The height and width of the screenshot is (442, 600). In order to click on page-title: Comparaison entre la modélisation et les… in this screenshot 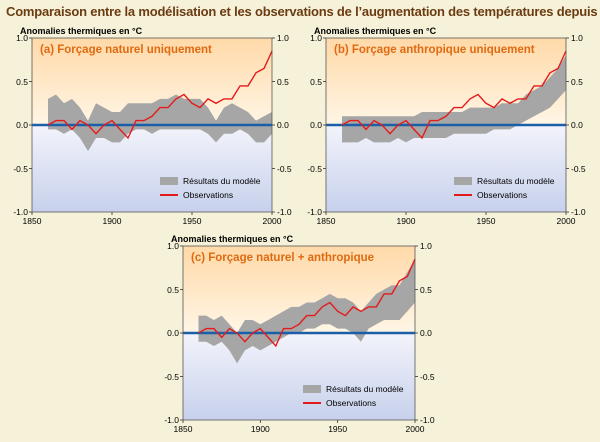, I will do `click(303, 11)`.